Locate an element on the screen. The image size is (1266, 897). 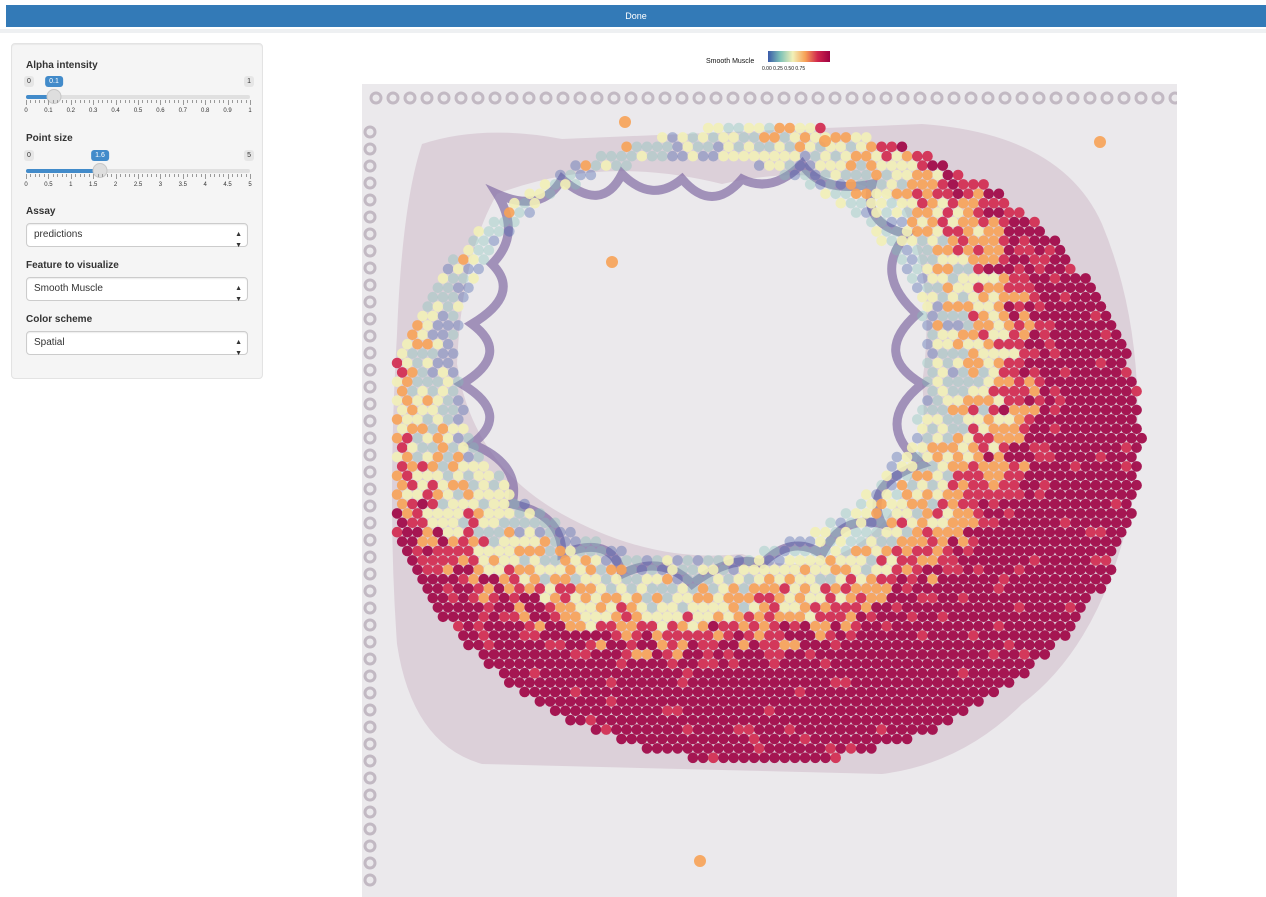
color-scheme-select: Spatial ▲ ▼ is located at coordinates (137, 344).